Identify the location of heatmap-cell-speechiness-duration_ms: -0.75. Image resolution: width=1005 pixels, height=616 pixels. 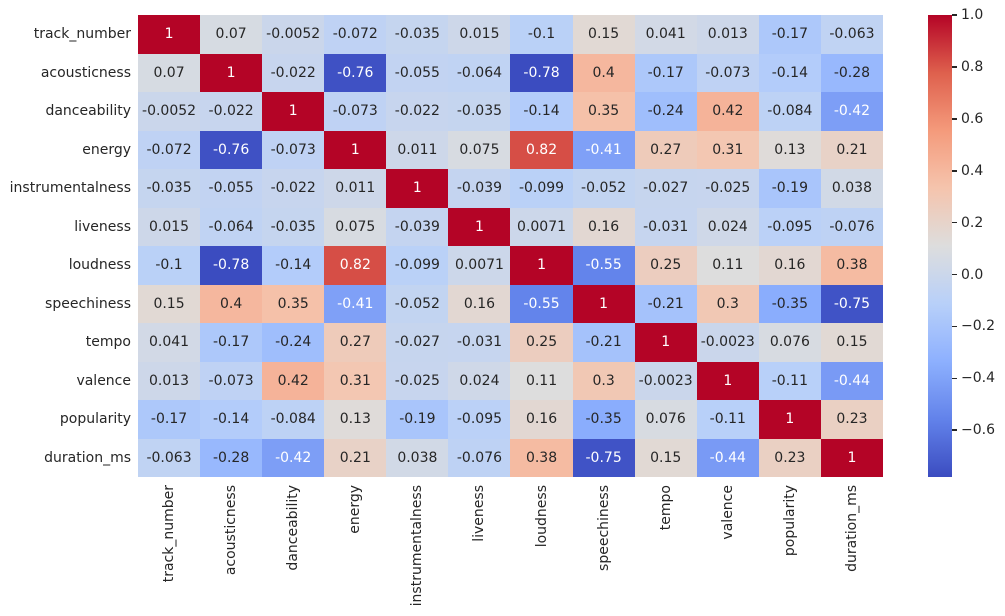
(851, 303).